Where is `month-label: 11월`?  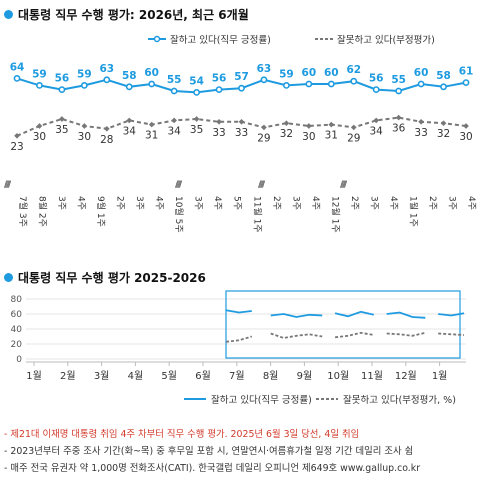 month-label: 11월 is located at coordinates (372, 376).